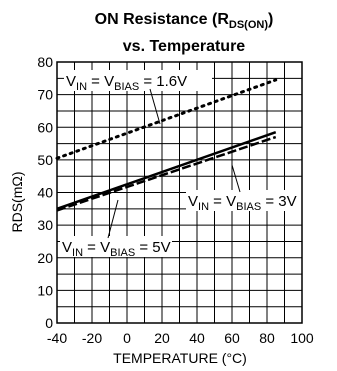 The width and height of the screenshot is (337, 371). I want to click on x-axis-label: TEMPERATURE (°C), so click(180, 358).